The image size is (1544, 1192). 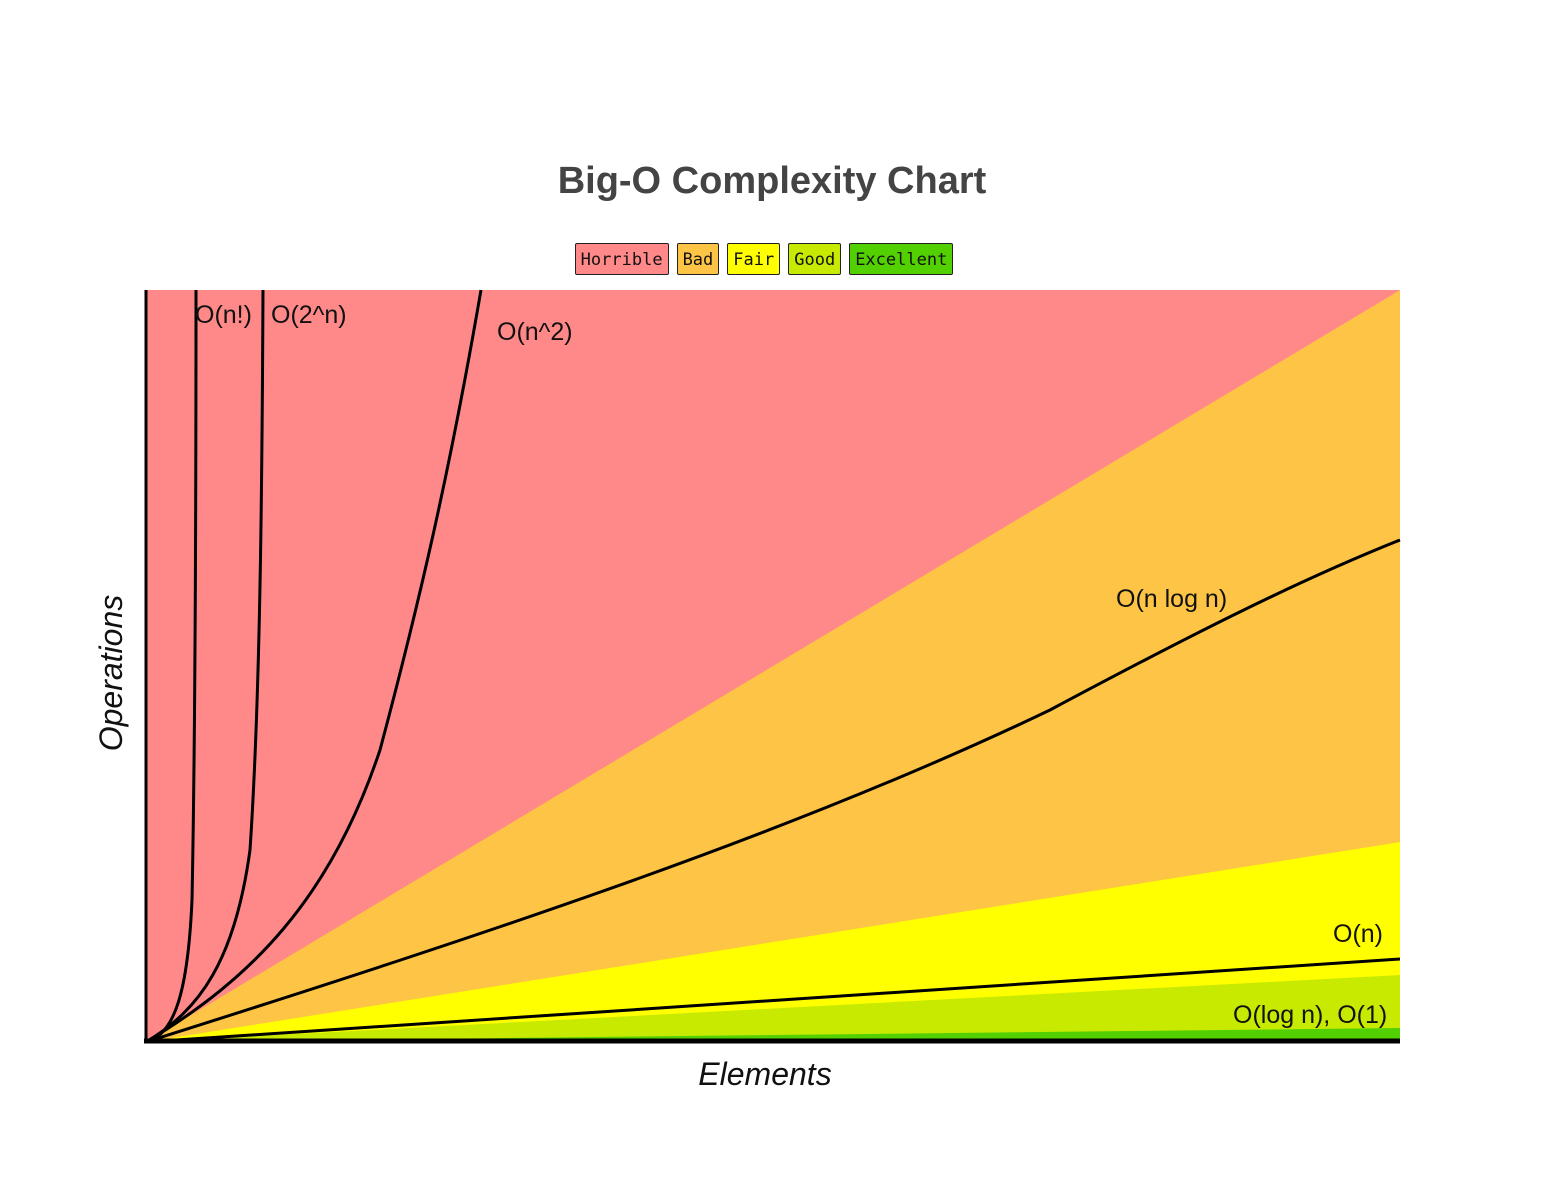 I want to click on curve-exponential, so click(x=205, y=666).